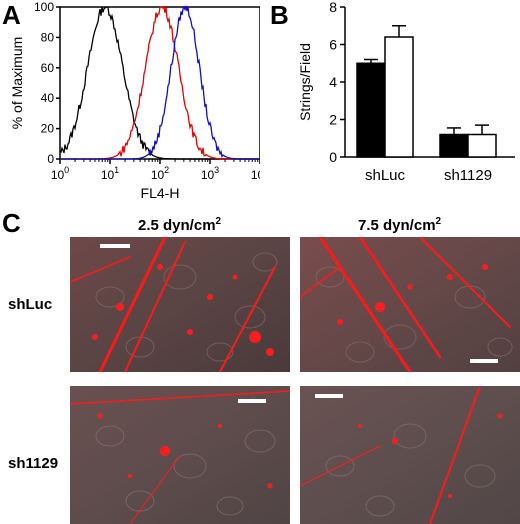  Describe the element at coordinates (397, 225) in the screenshot. I see `column-header-high-shear-text: 7.5 dyn/cm` at that location.